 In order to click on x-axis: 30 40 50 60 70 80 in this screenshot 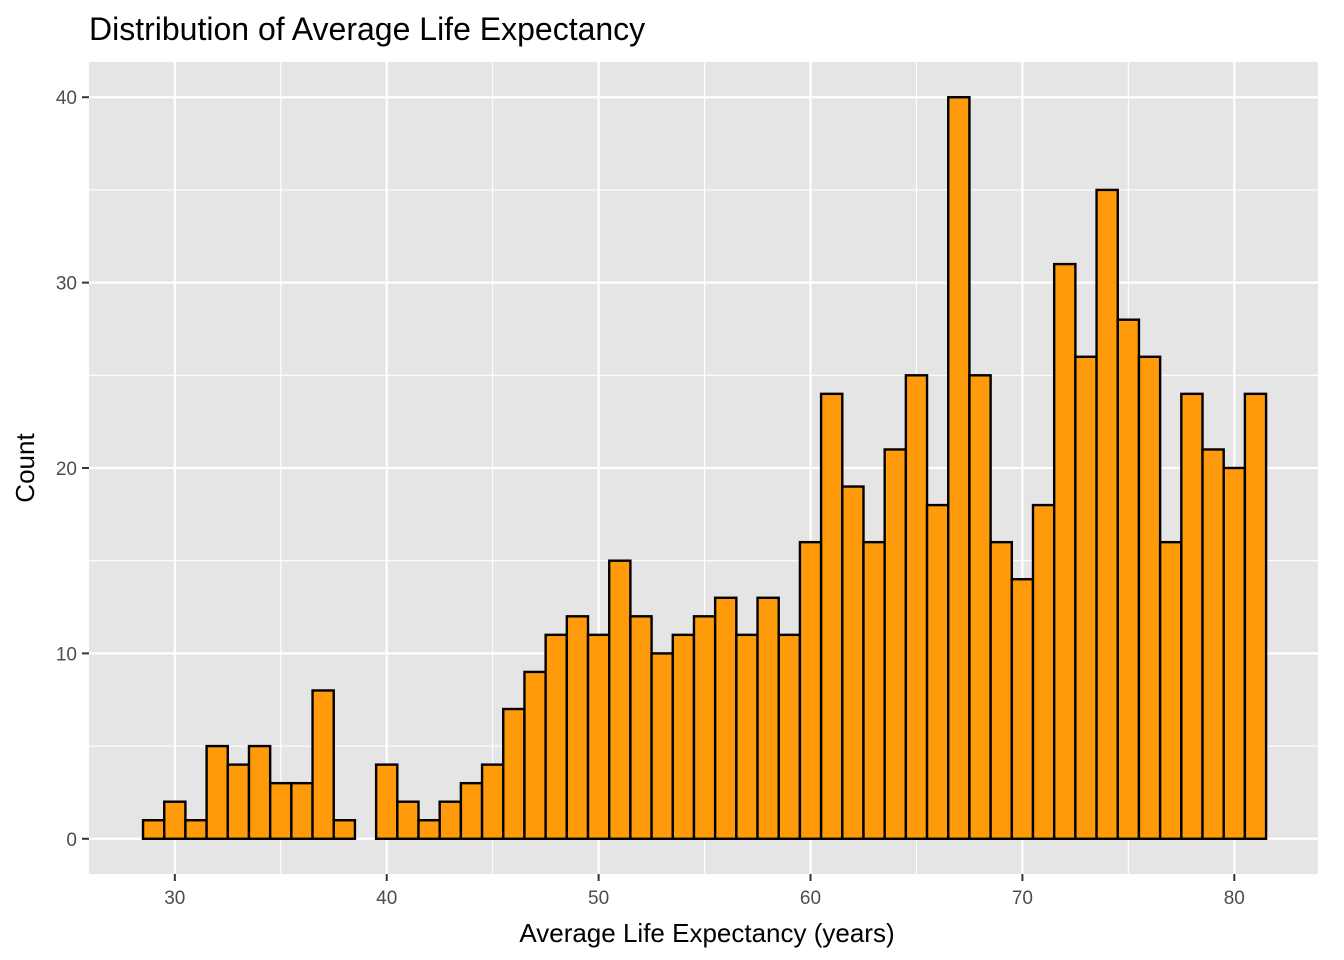, I will do `click(704, 891)`.